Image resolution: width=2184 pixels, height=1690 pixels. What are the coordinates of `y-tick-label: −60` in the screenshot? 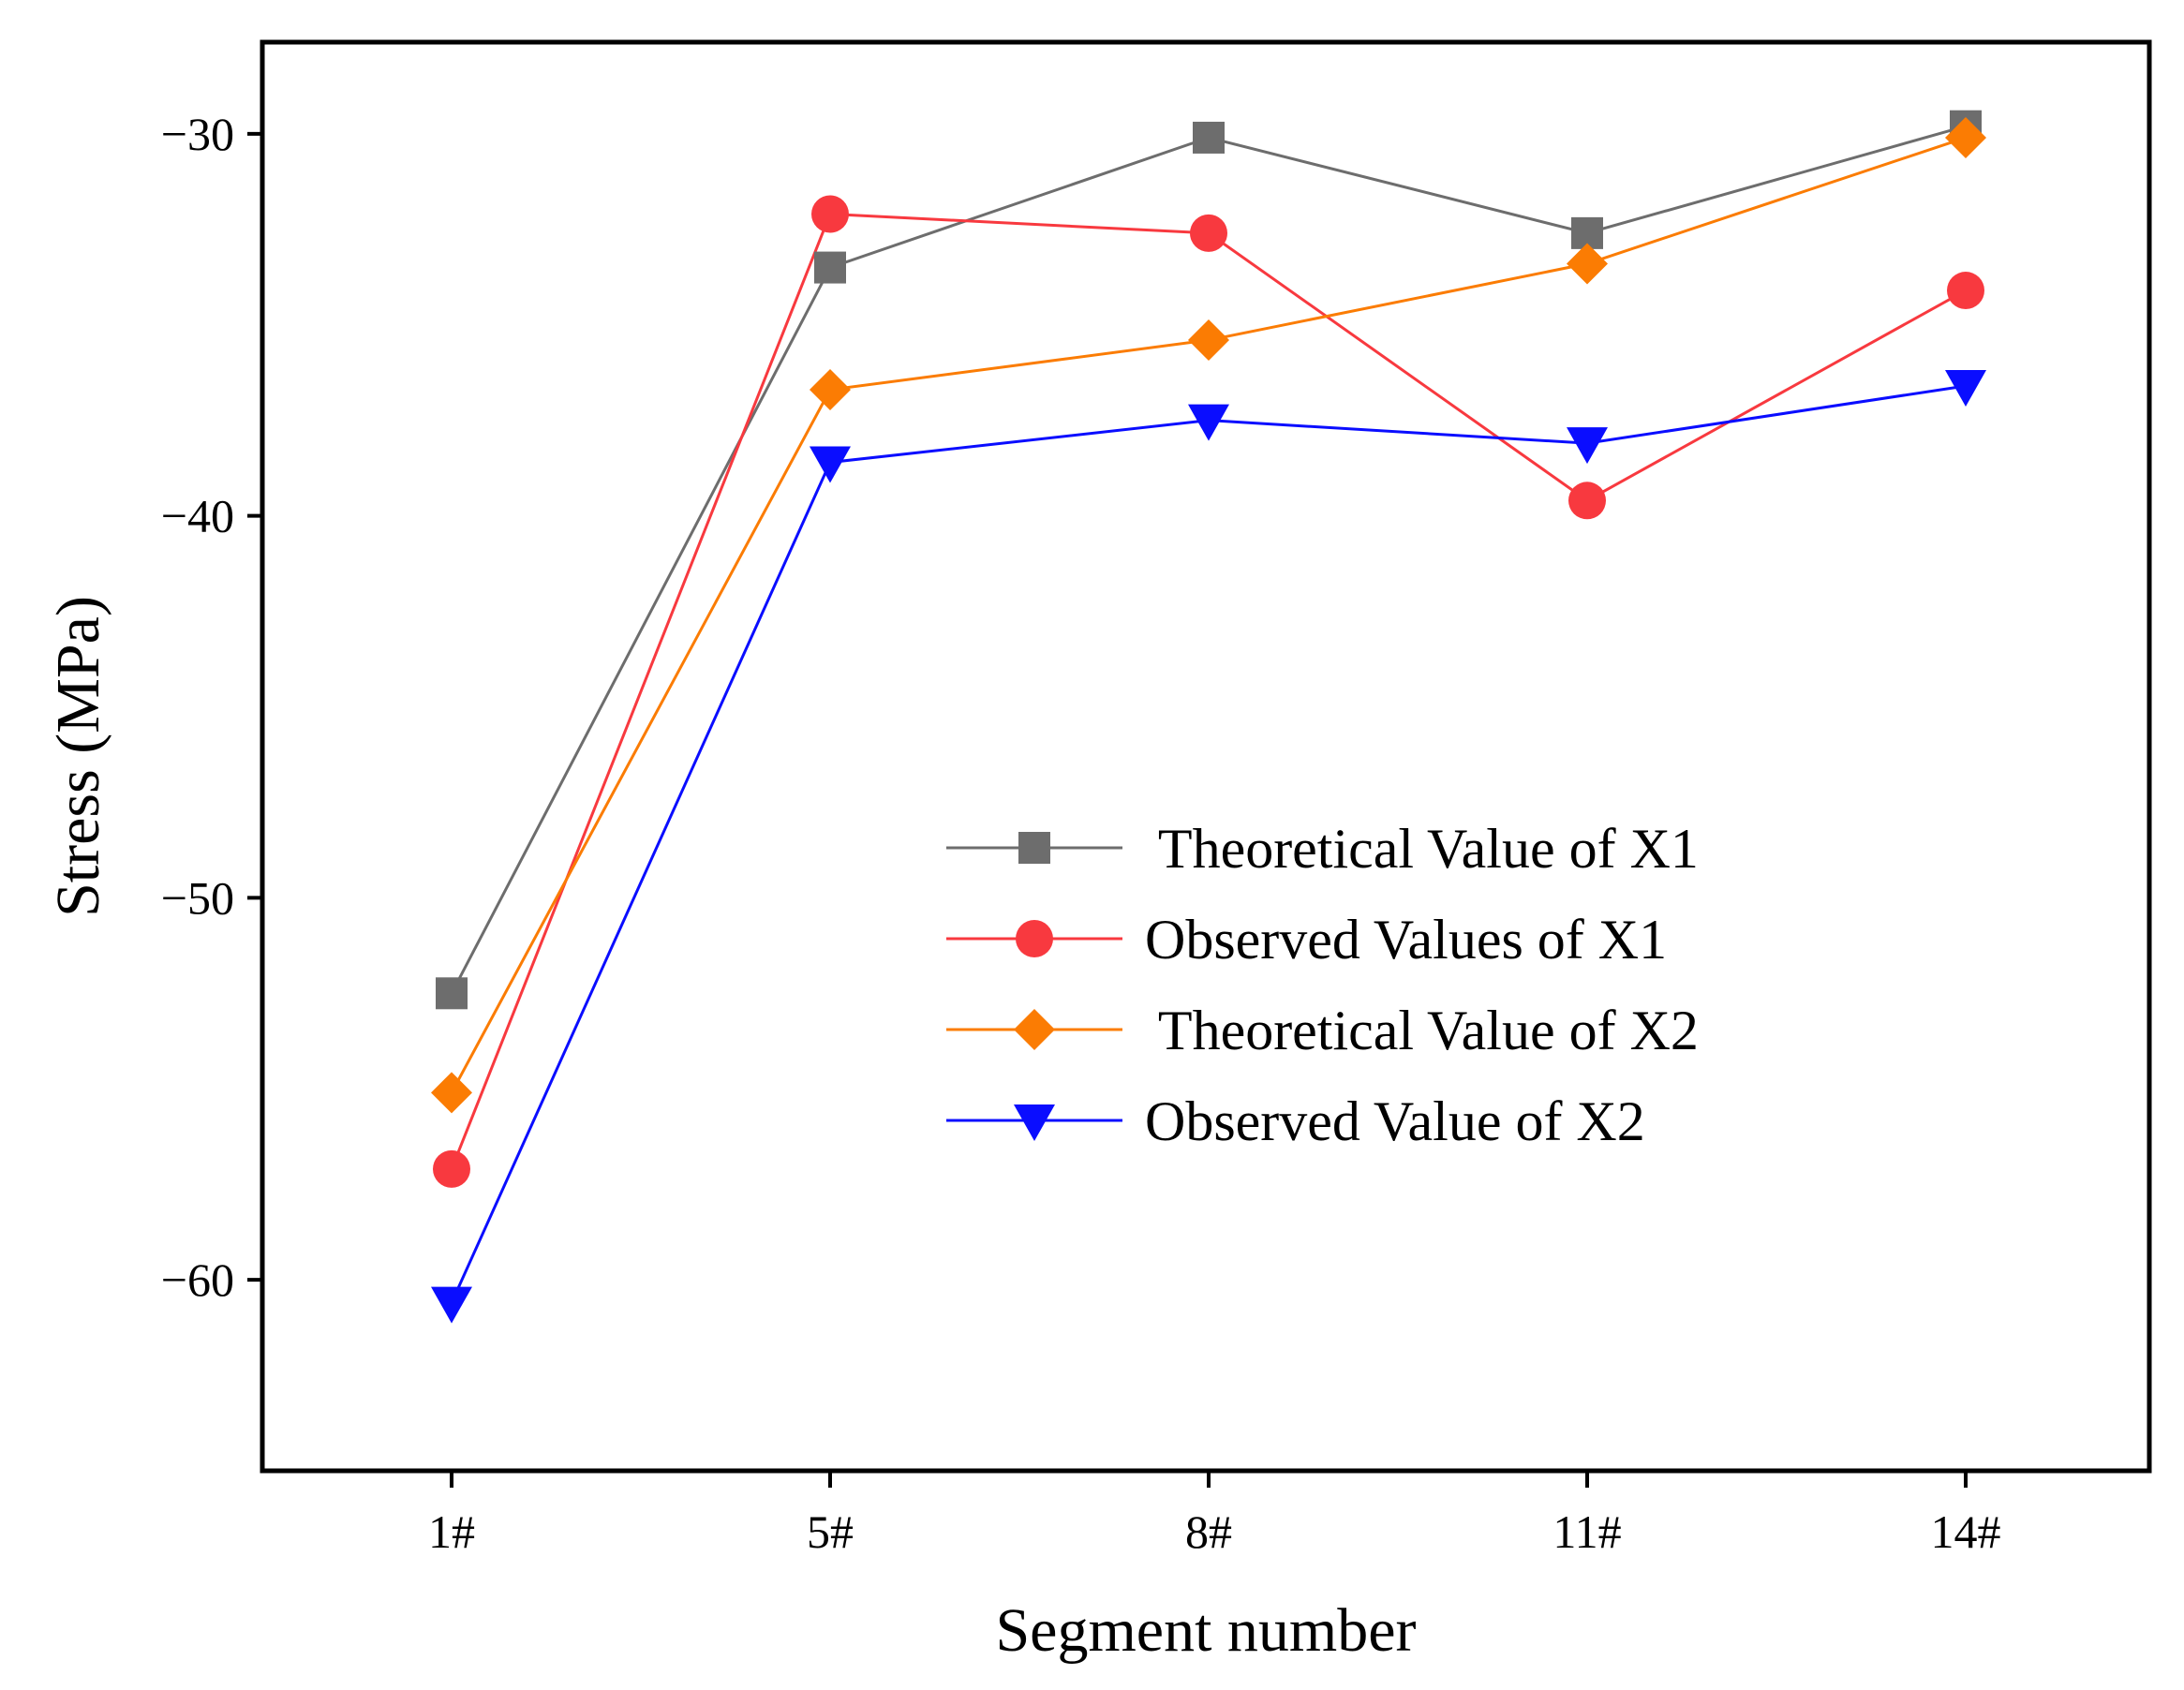 It's located at (197, 1279).